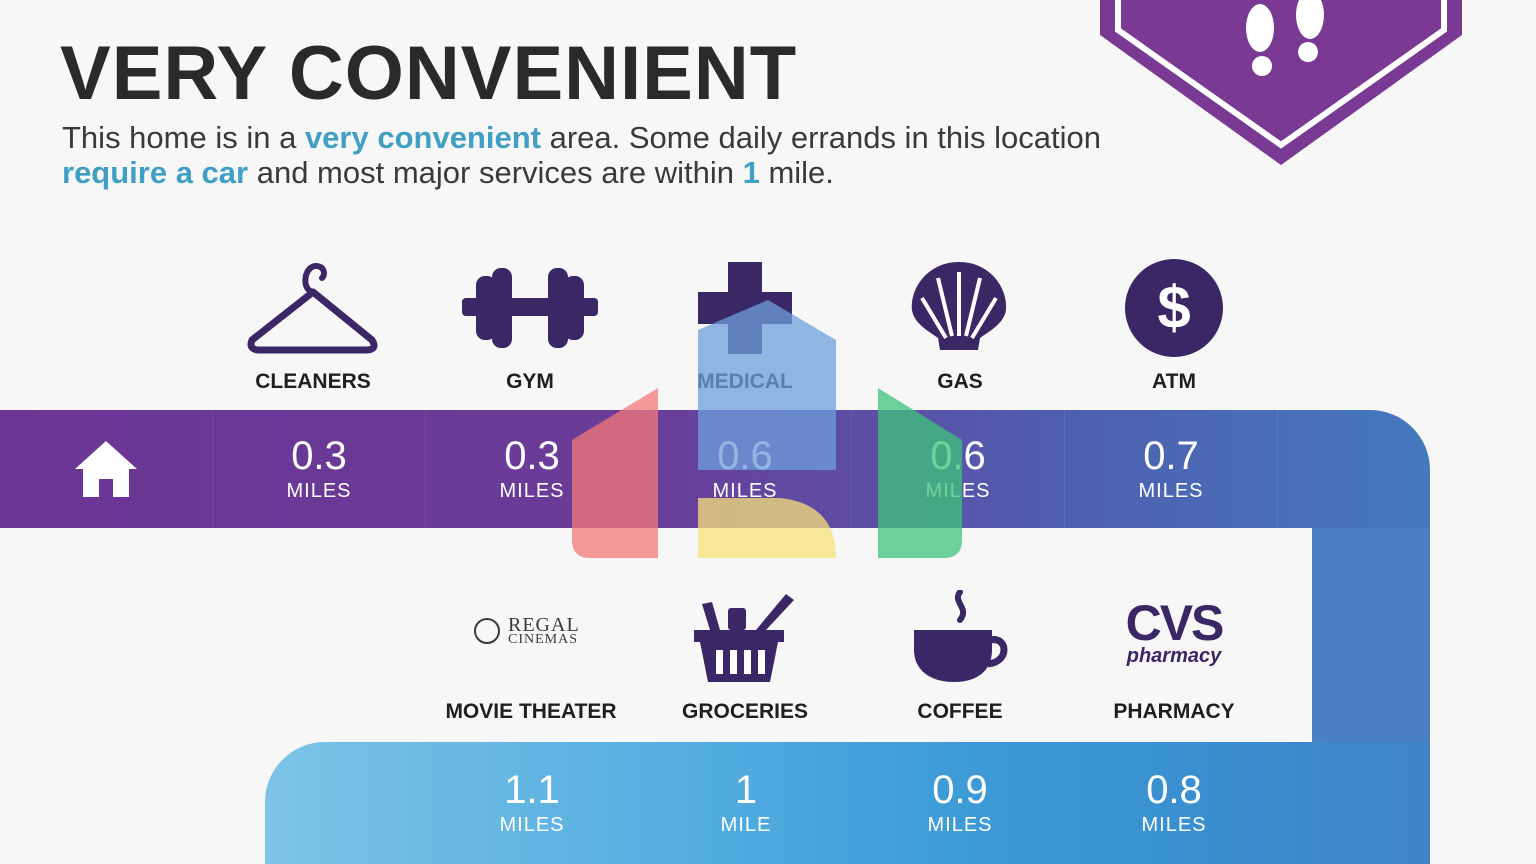 The height and width of the screenshot is (864, 1536). What do you see at coordinates (961, 636) in the screenshot?
I see `coffee-icon` at bounding box center [961, 636].